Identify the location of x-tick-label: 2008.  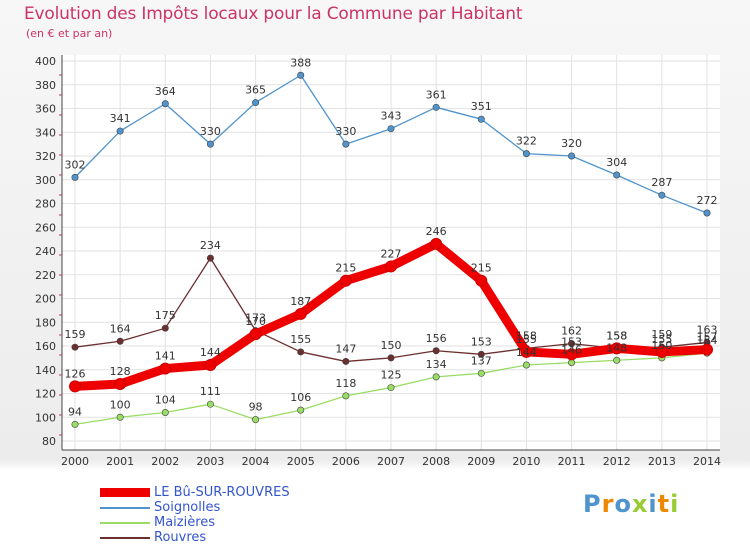
(436, 461).